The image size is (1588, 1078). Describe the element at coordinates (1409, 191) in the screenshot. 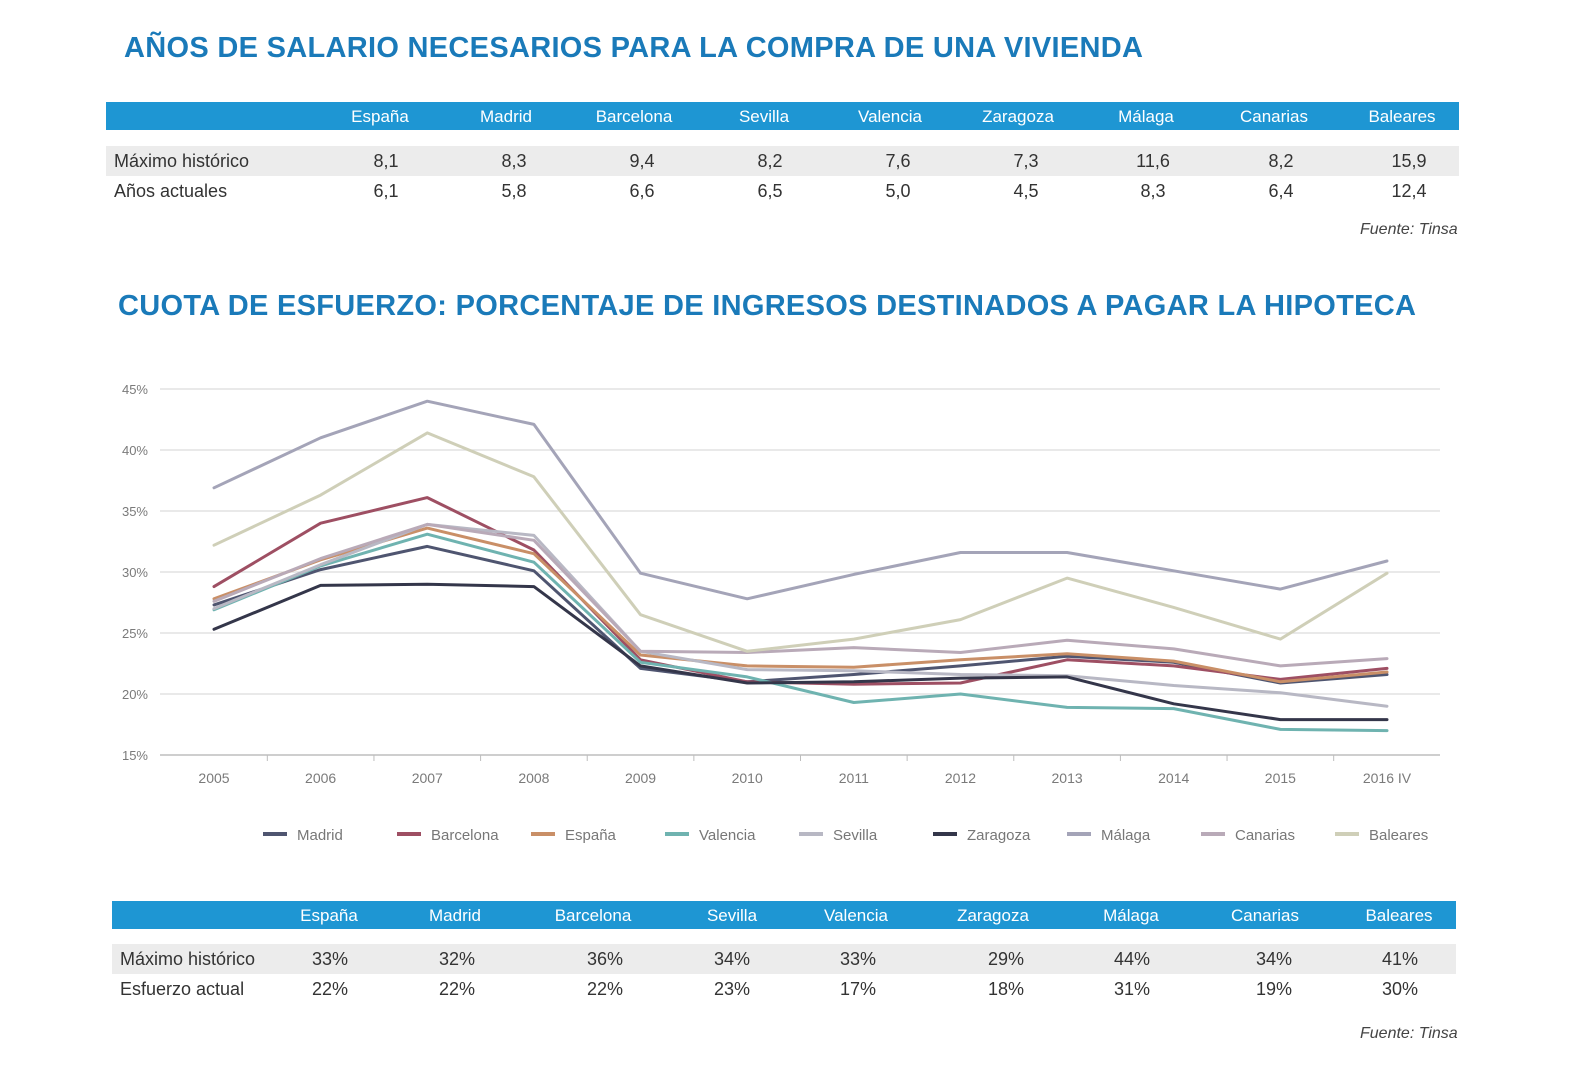

I see `table-cell: 12,4` at that location.